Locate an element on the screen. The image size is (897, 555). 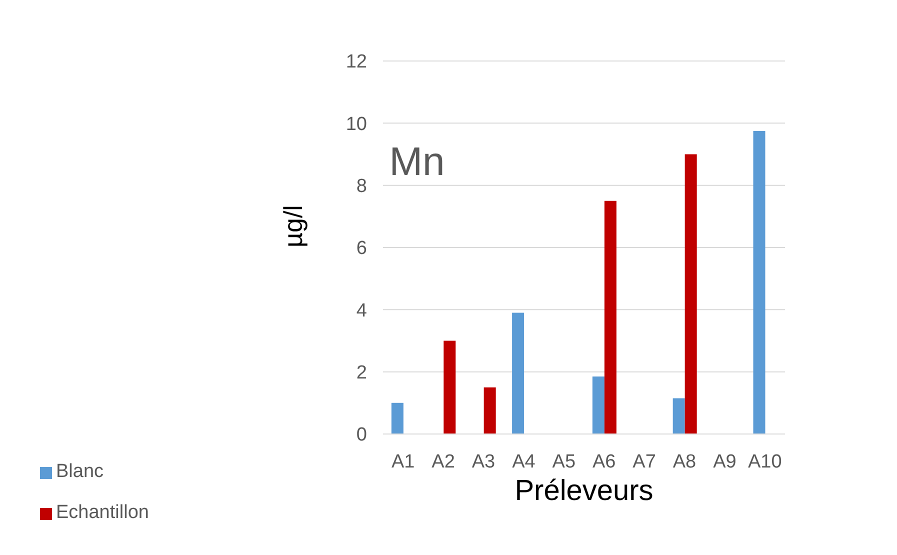
y-tick-label: 0 is located at coordinates (361, 435).